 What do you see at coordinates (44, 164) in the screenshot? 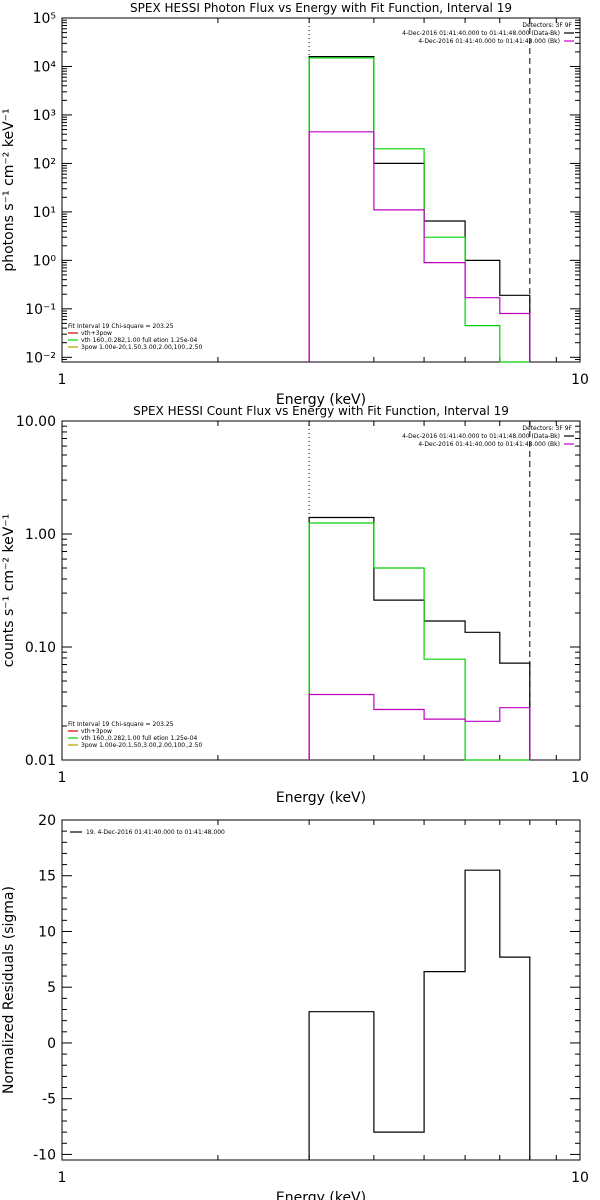
I see `y-tick-label: 10²` at bounding box center [44, 164].